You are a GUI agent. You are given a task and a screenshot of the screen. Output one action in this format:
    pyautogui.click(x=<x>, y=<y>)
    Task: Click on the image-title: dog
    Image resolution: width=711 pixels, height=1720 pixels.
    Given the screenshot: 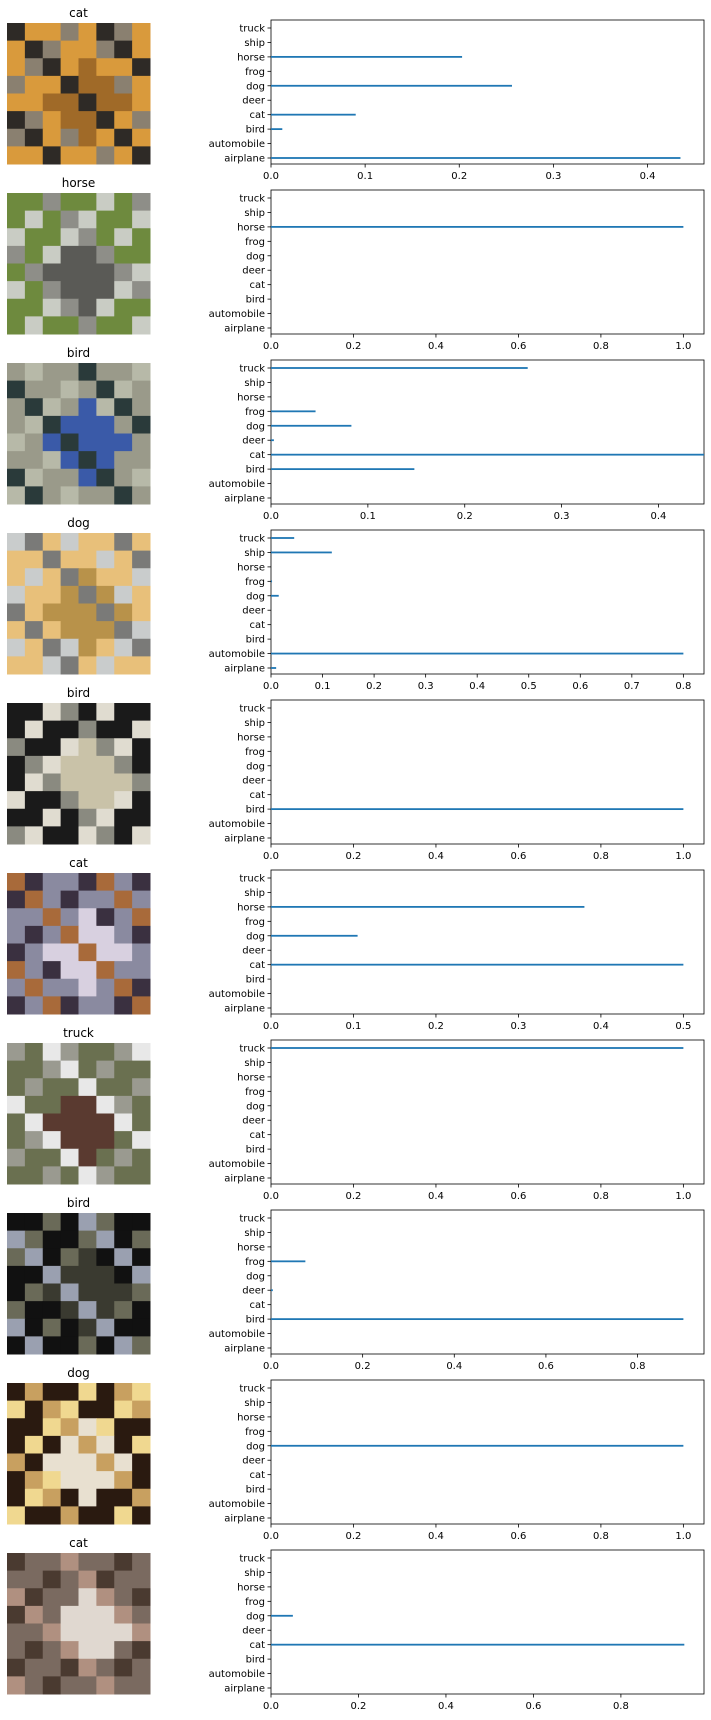 What is the action you would take?
    pyautogui.click(x=78, y=523)
    